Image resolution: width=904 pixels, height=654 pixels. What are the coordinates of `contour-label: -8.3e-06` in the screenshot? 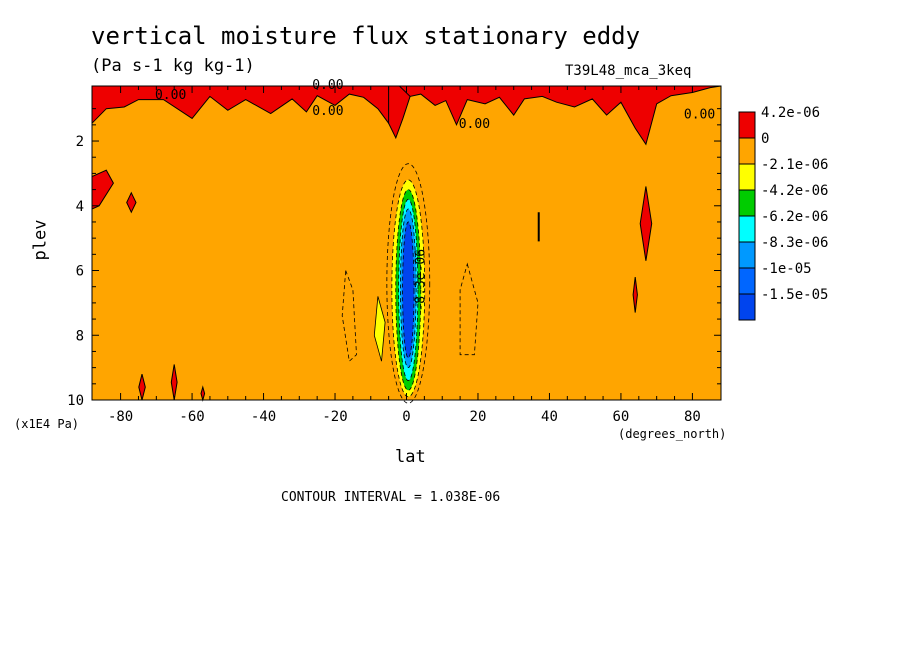 It's located at (420, 280).